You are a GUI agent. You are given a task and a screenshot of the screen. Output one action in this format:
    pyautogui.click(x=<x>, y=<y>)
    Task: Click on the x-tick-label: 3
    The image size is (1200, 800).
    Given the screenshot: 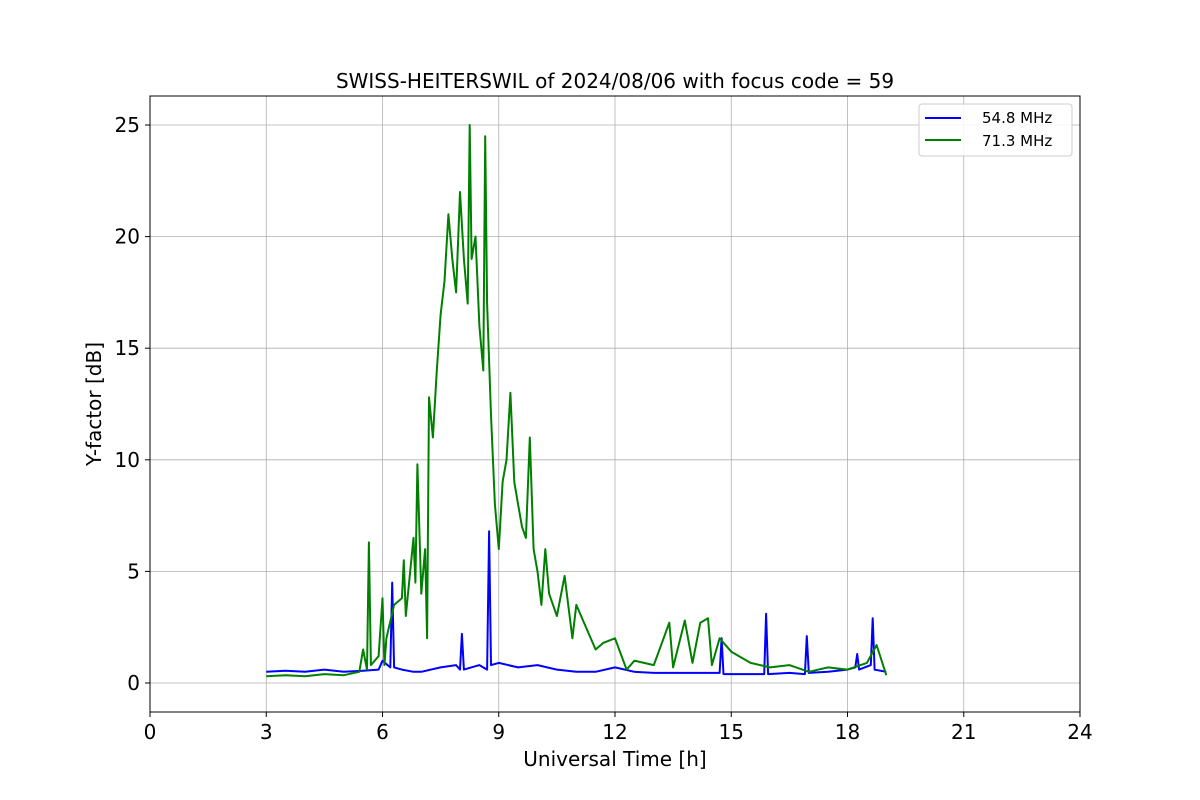 What is the action you would take?
    pyautogui.click(x=266, y=732)
    